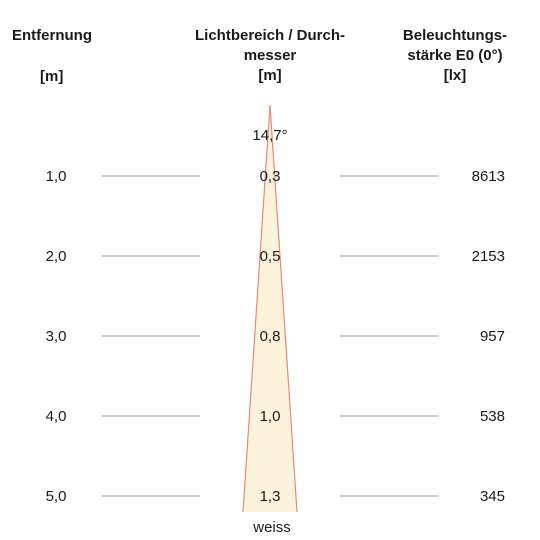 The height and width of the screenshot is (540, 540). Describe the element at coordinates (488, 176) in the screenshot. I see `illuminance-value: 8613` at that location.